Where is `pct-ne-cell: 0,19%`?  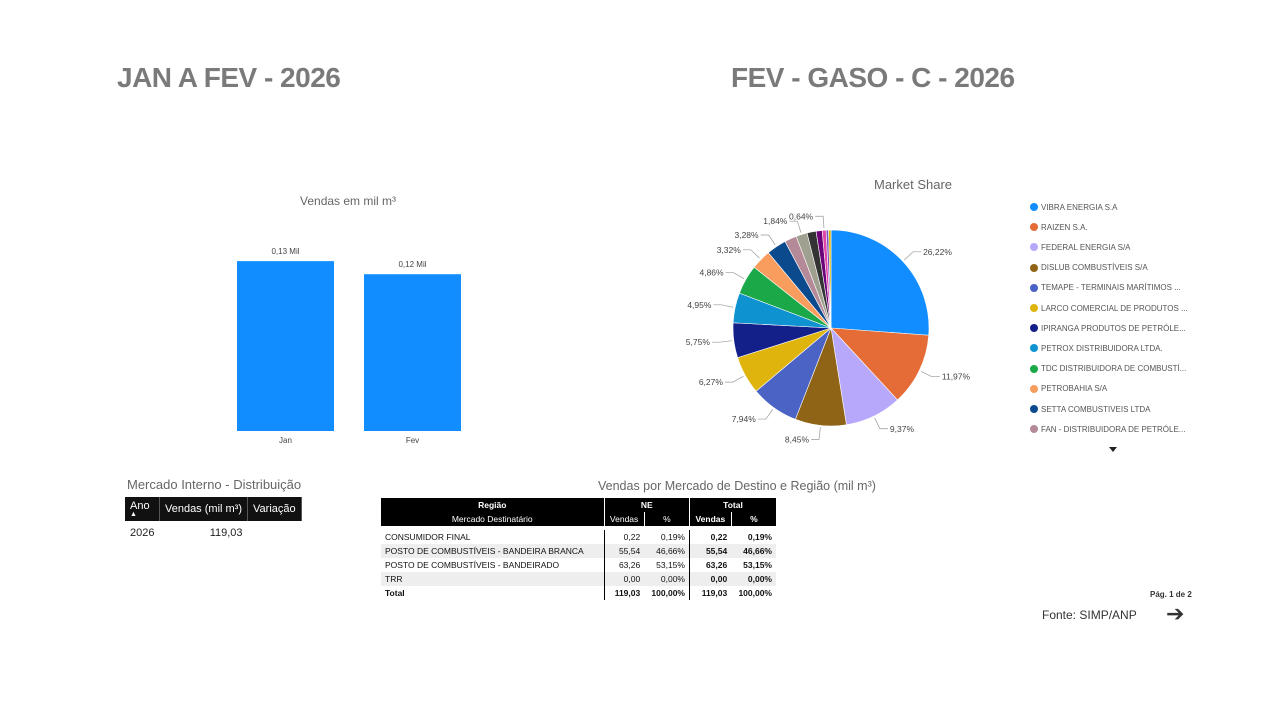 pct-ne-cell: 0,19% is located at coordinates (672, 537).